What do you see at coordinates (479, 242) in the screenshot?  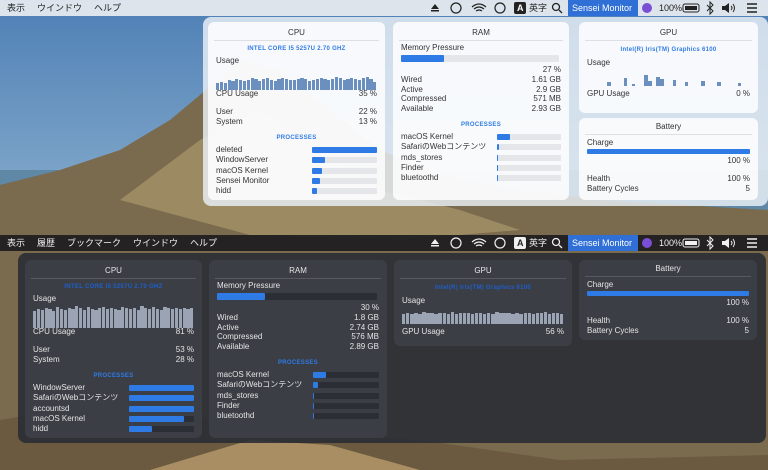 I see `wifi-icon` at bounding box center [479, 242].